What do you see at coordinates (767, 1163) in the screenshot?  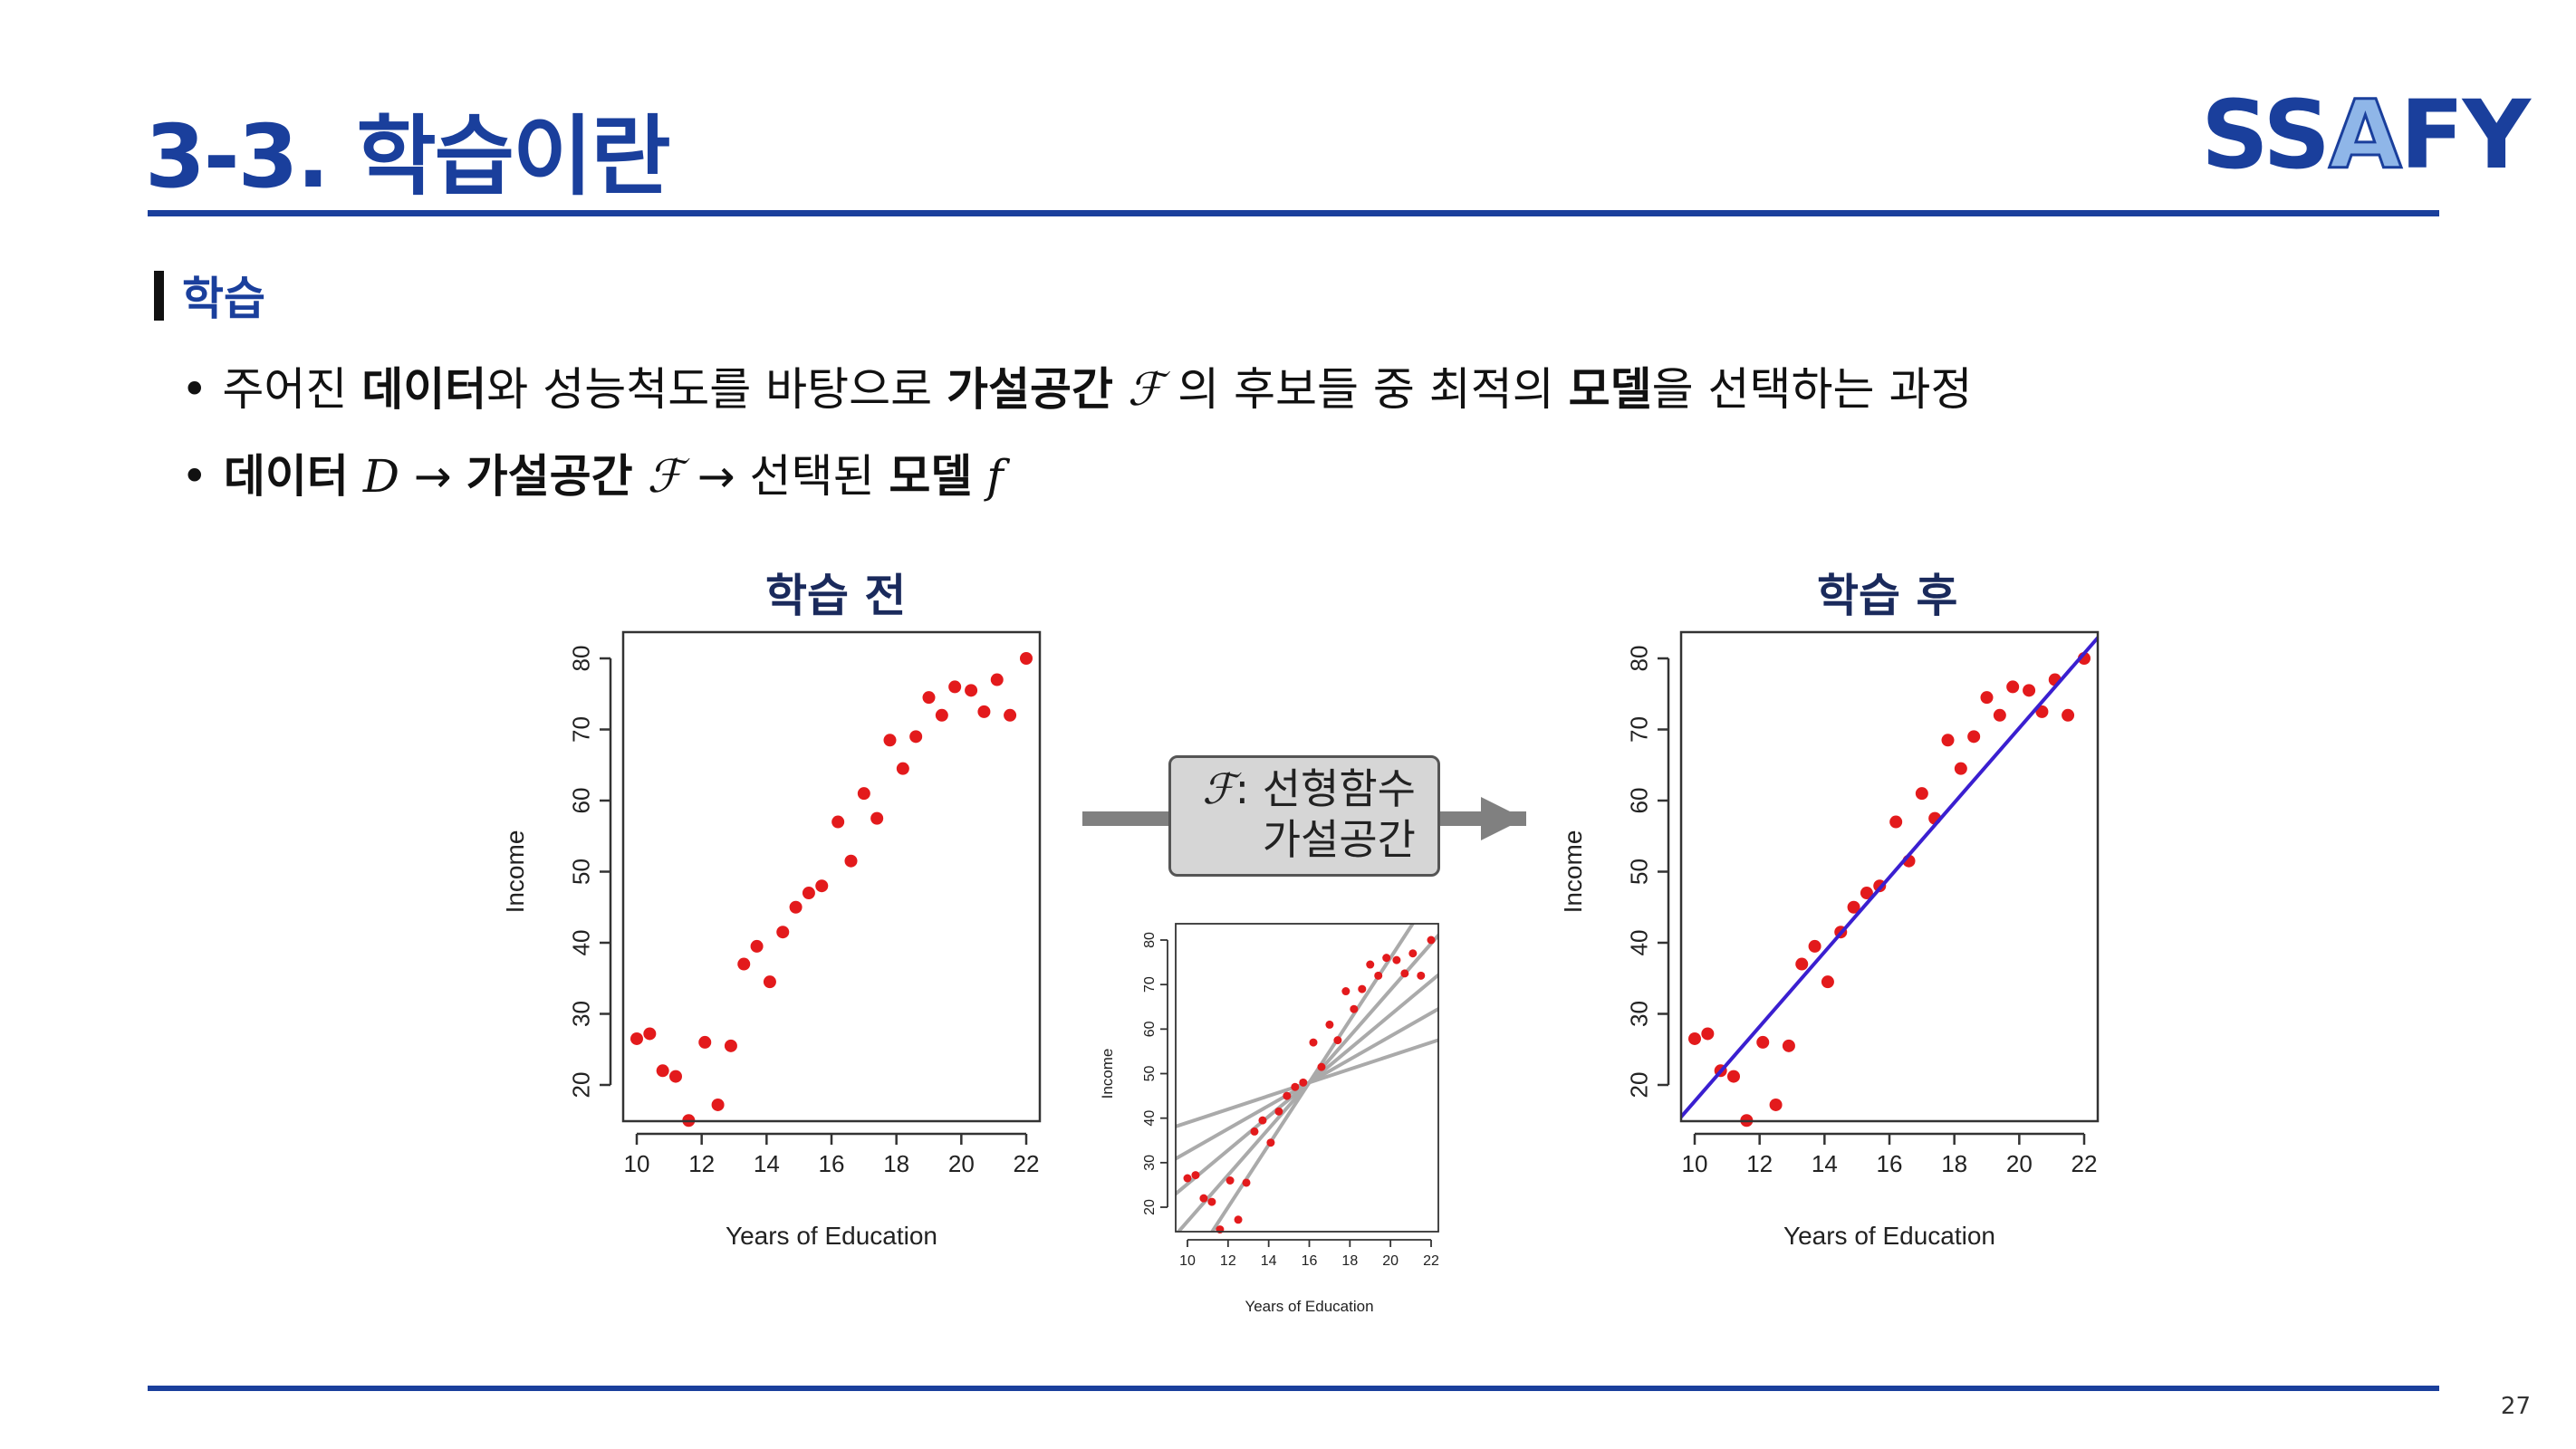 I see `x-tick-label: 14` at bounding box center [767, 1163].